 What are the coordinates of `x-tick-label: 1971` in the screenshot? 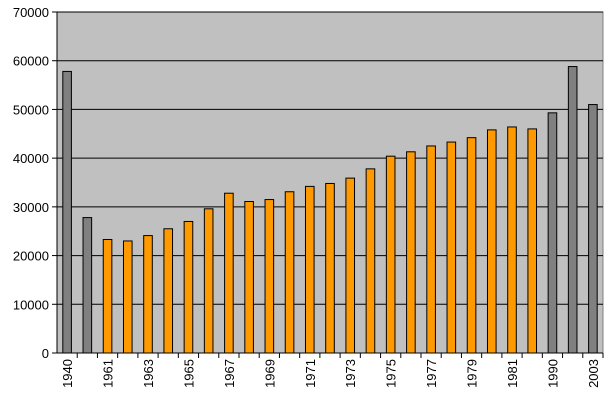 It's located at (310, 373).